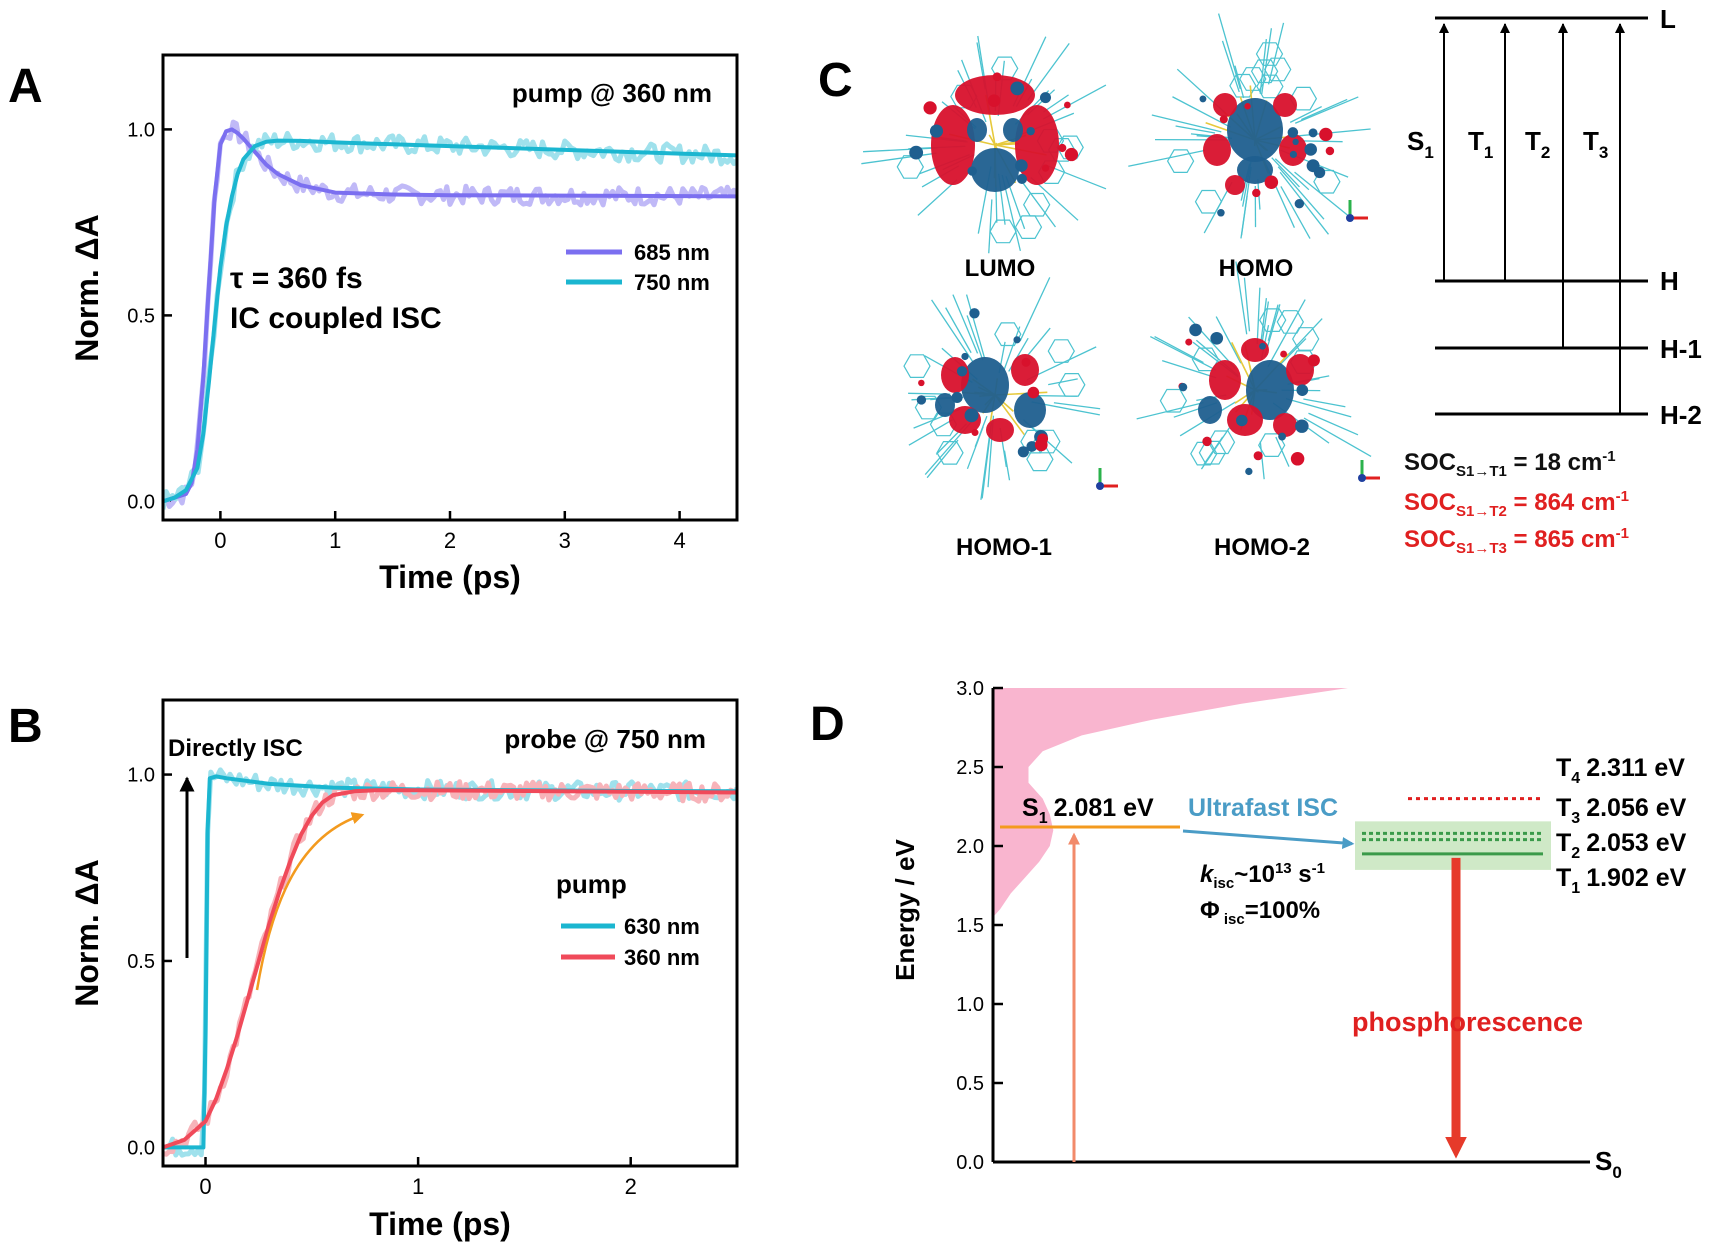 The image size is (1713, 1242). Describe the element at coordinates (565, 540) in the screenshot. I see `x-tick-label: 3` at that location.